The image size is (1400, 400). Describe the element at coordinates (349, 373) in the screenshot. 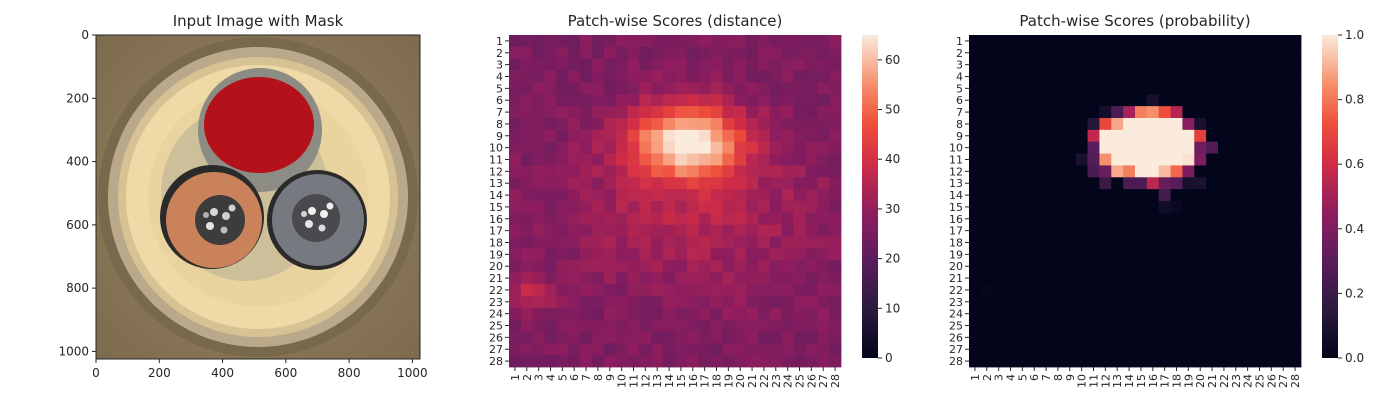

I see `image-xtick-label: 800` at that location.